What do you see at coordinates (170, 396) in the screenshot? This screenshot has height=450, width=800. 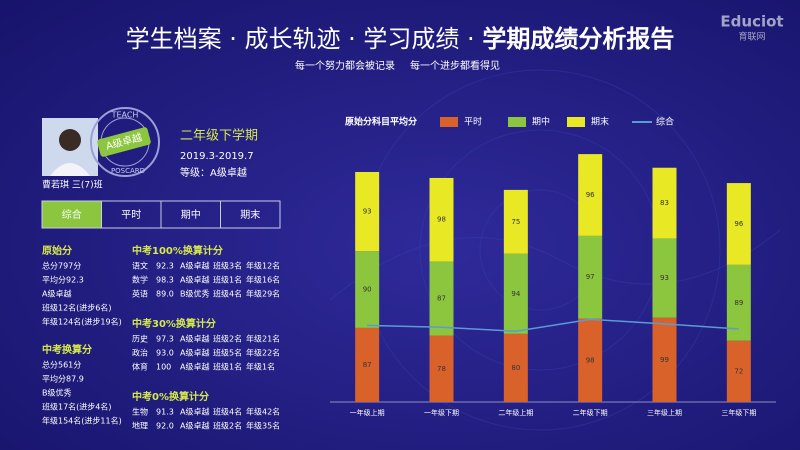 I see `group-title: 中考0%换算计分` at bounding box center [170, 396].